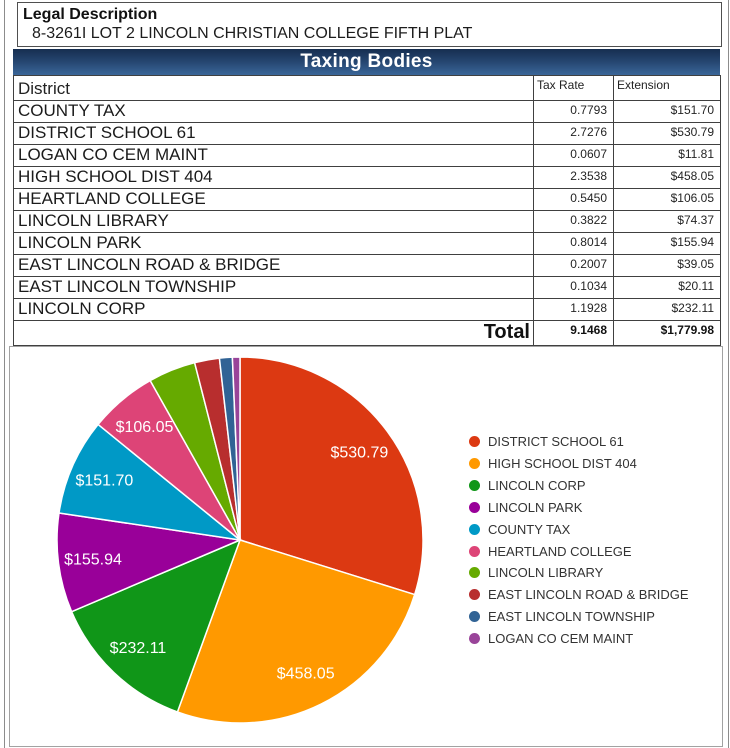 This screenshot has height=748, width=730. I want to click on column-header-district: District, so click(273, 88).